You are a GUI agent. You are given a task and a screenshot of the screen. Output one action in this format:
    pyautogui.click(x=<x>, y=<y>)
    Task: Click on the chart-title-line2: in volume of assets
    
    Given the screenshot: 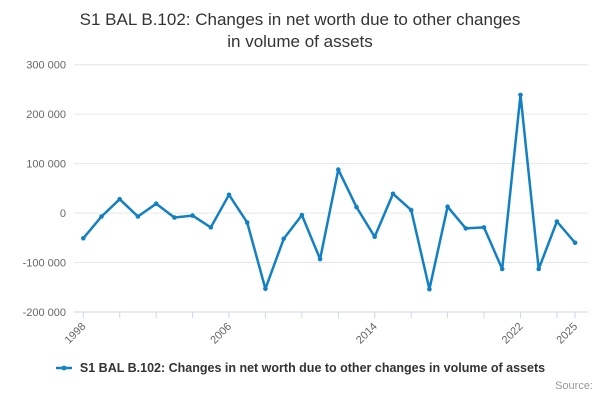 What is the action you would take?
    pyautogui.click(x=300, y=41)
    